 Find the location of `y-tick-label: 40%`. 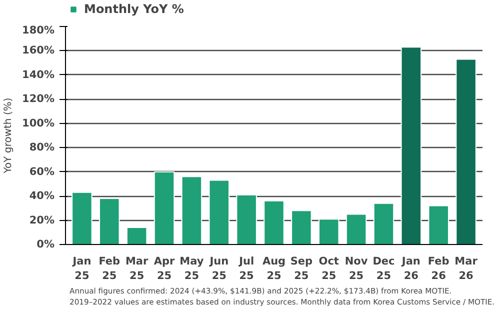

y-tick-label: 40% is located at coordinates (42, 196).